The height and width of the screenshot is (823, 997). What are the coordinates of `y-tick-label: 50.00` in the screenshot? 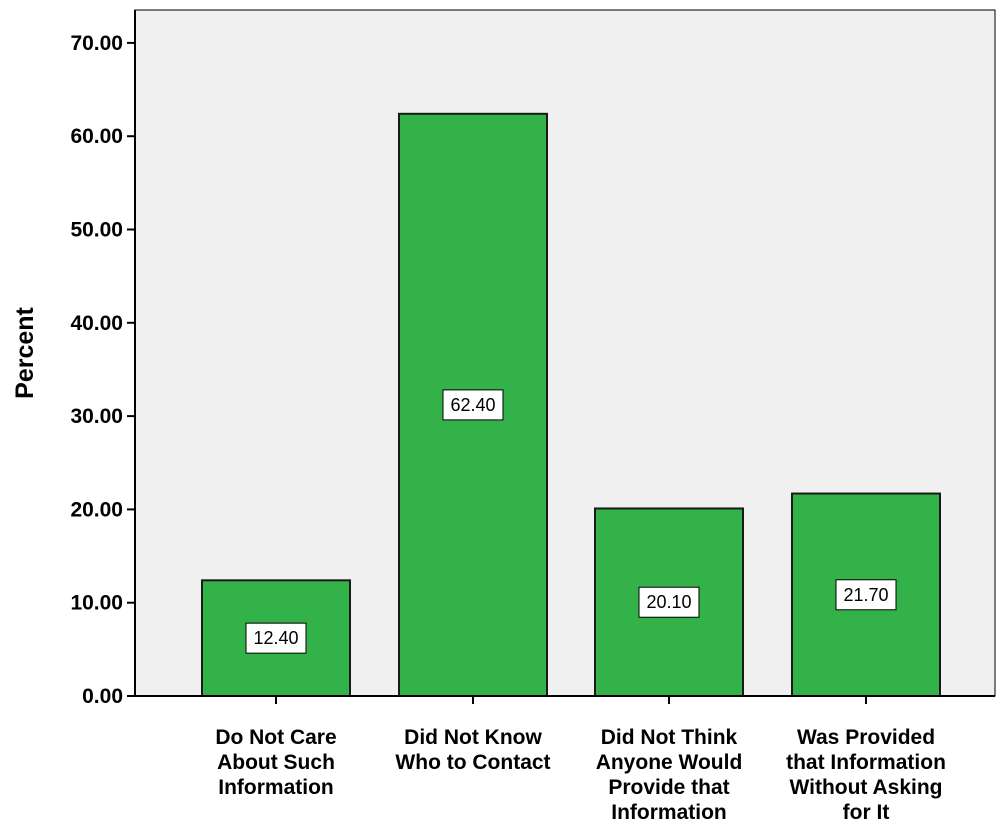 It's located at (96, 230).